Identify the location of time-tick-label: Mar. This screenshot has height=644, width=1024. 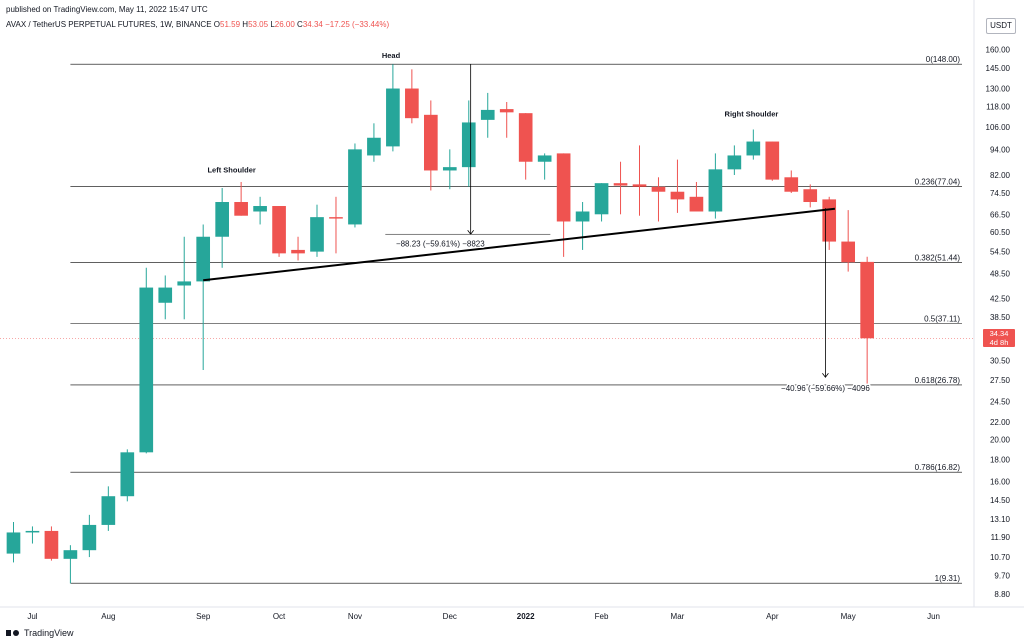
(678, 616).